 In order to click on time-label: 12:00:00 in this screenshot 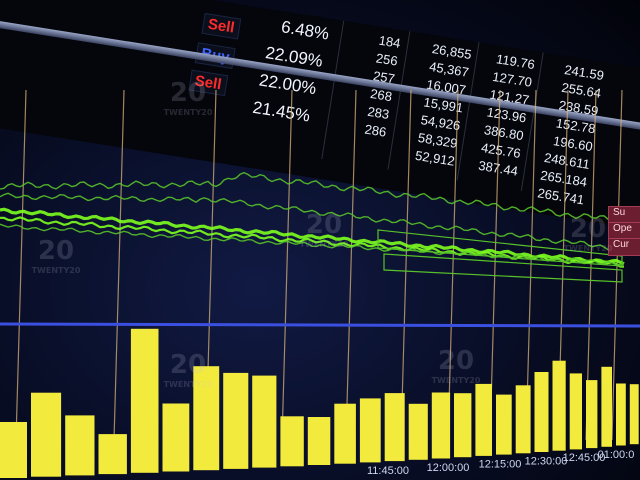, I will do `click(448, 468)`.